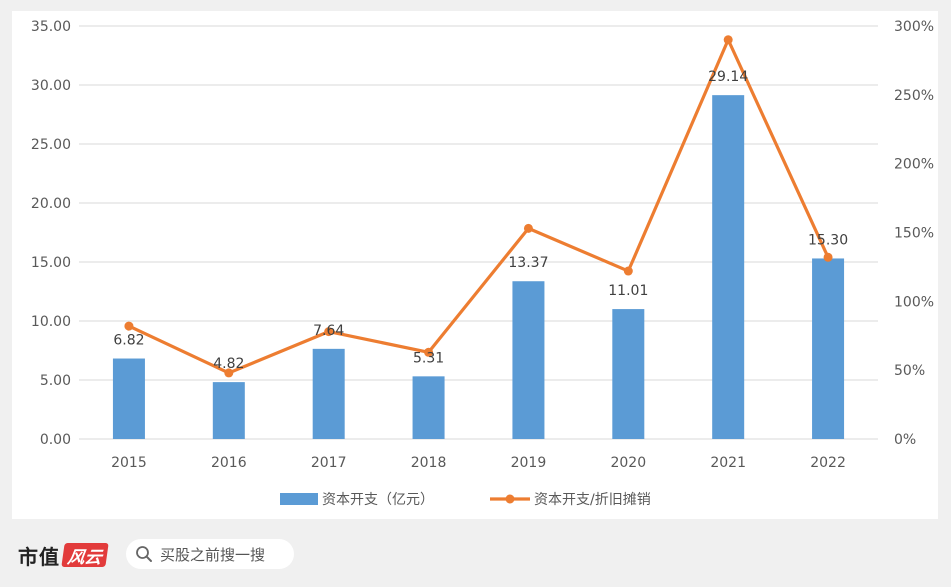 This screenshot has width=951, height=587. I want to click on brand-name: 市值, so click(39, 556).